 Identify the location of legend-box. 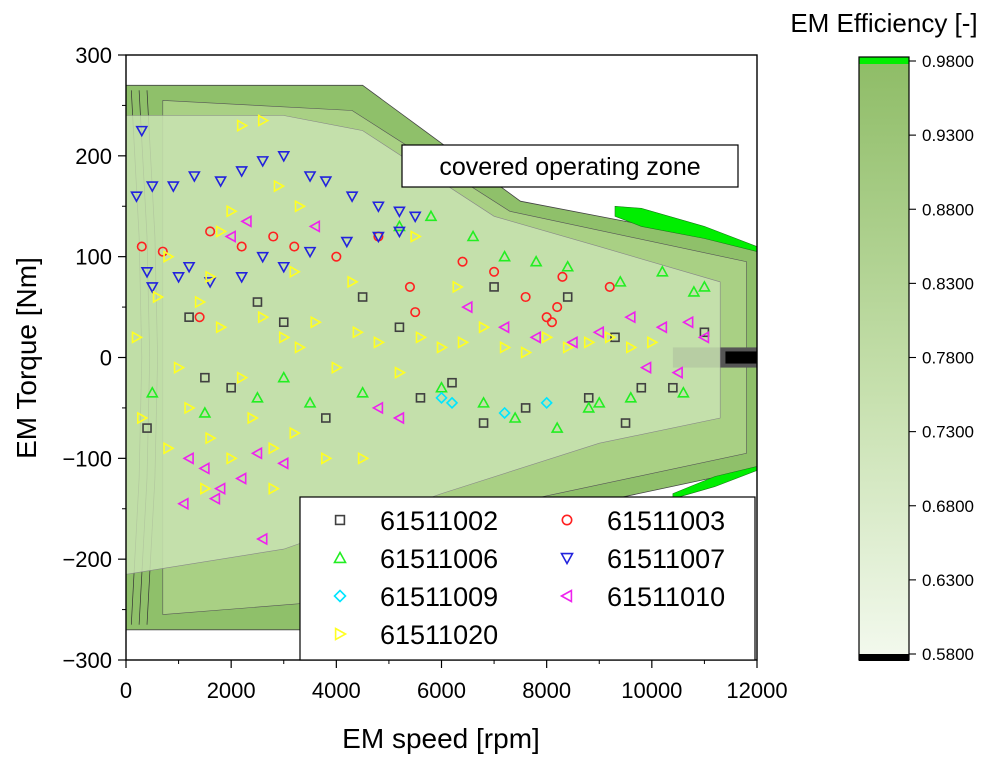
(527, 578).